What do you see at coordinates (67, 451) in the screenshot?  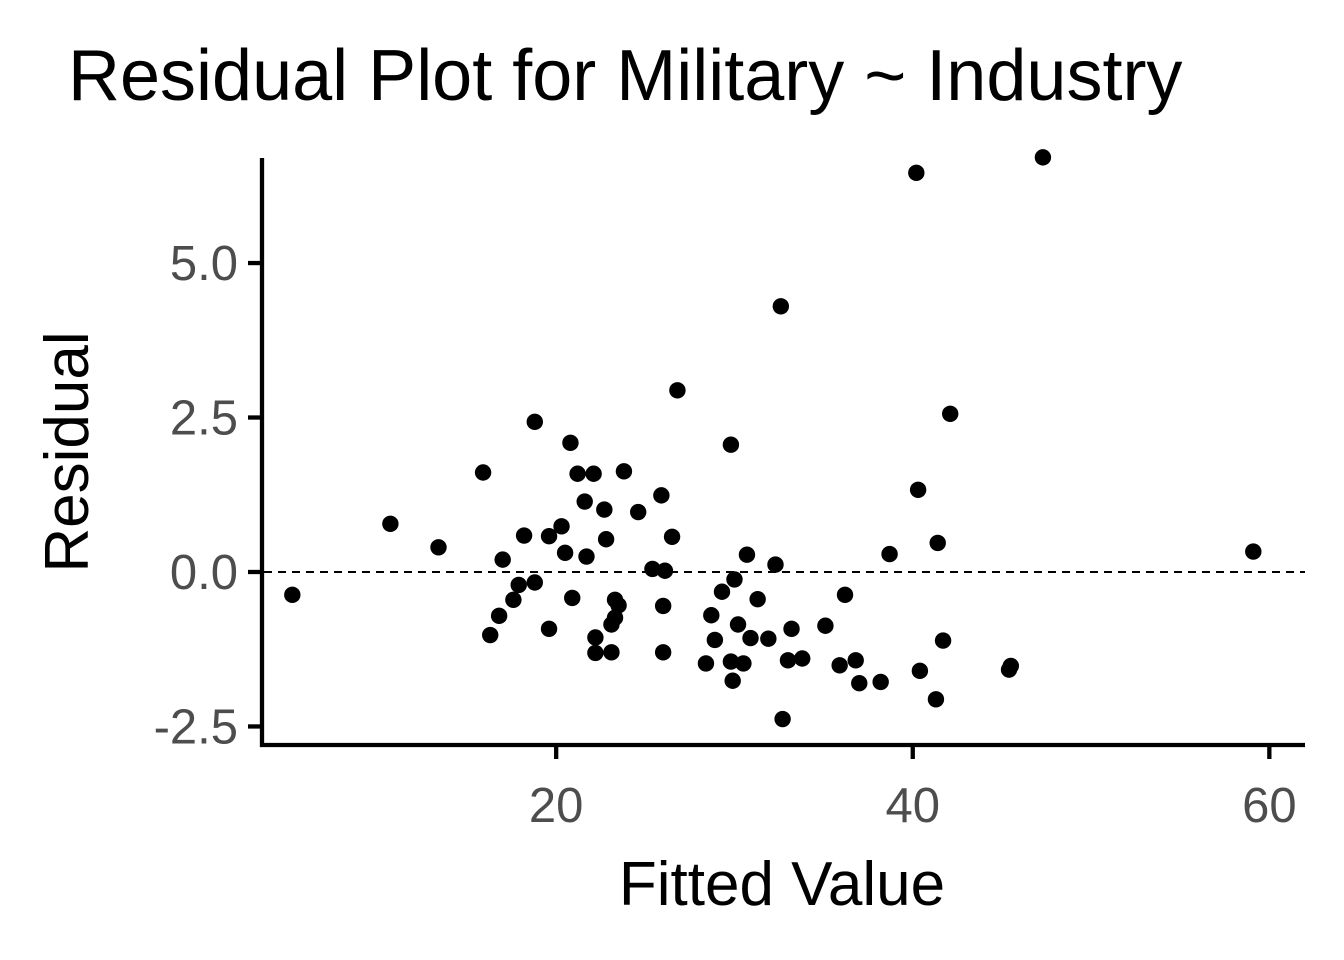 I see `y-axis-title: Residual` at bounding box center [67, 451].